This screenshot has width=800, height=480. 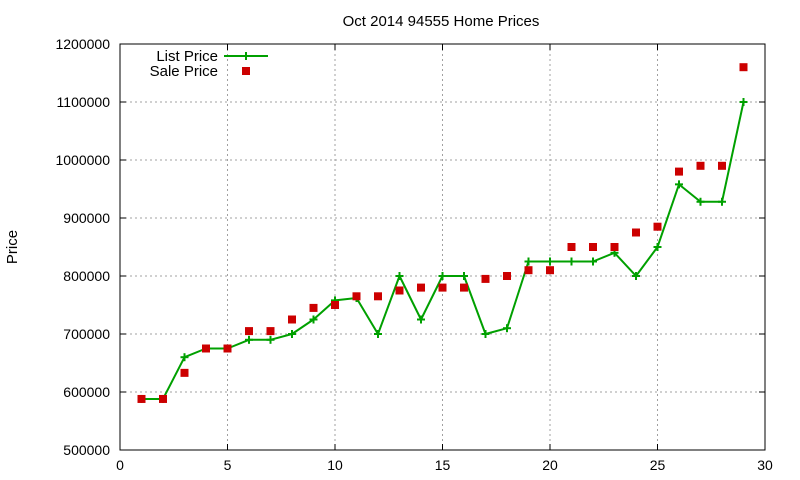 I want to click on y-tick-label: 500000, so click(x=86, y=450).